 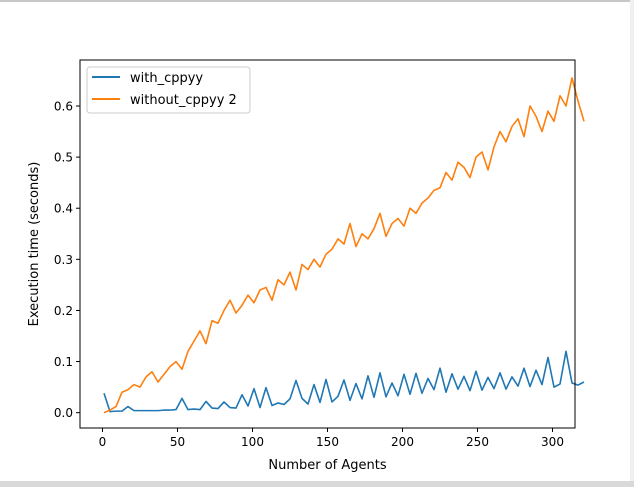 I want to click on x-tick-label: 200, so click(x=402, y=442).